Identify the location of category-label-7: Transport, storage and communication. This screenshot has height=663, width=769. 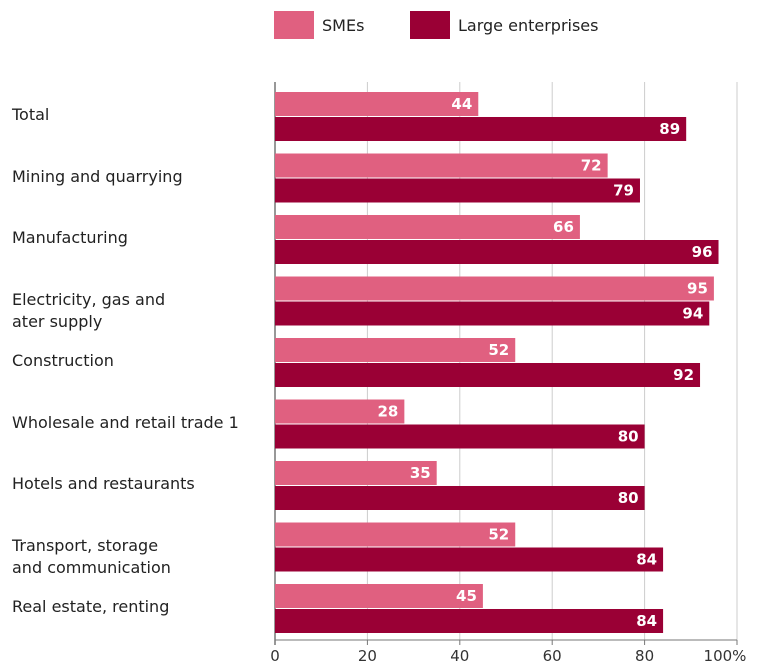
(91, 556).